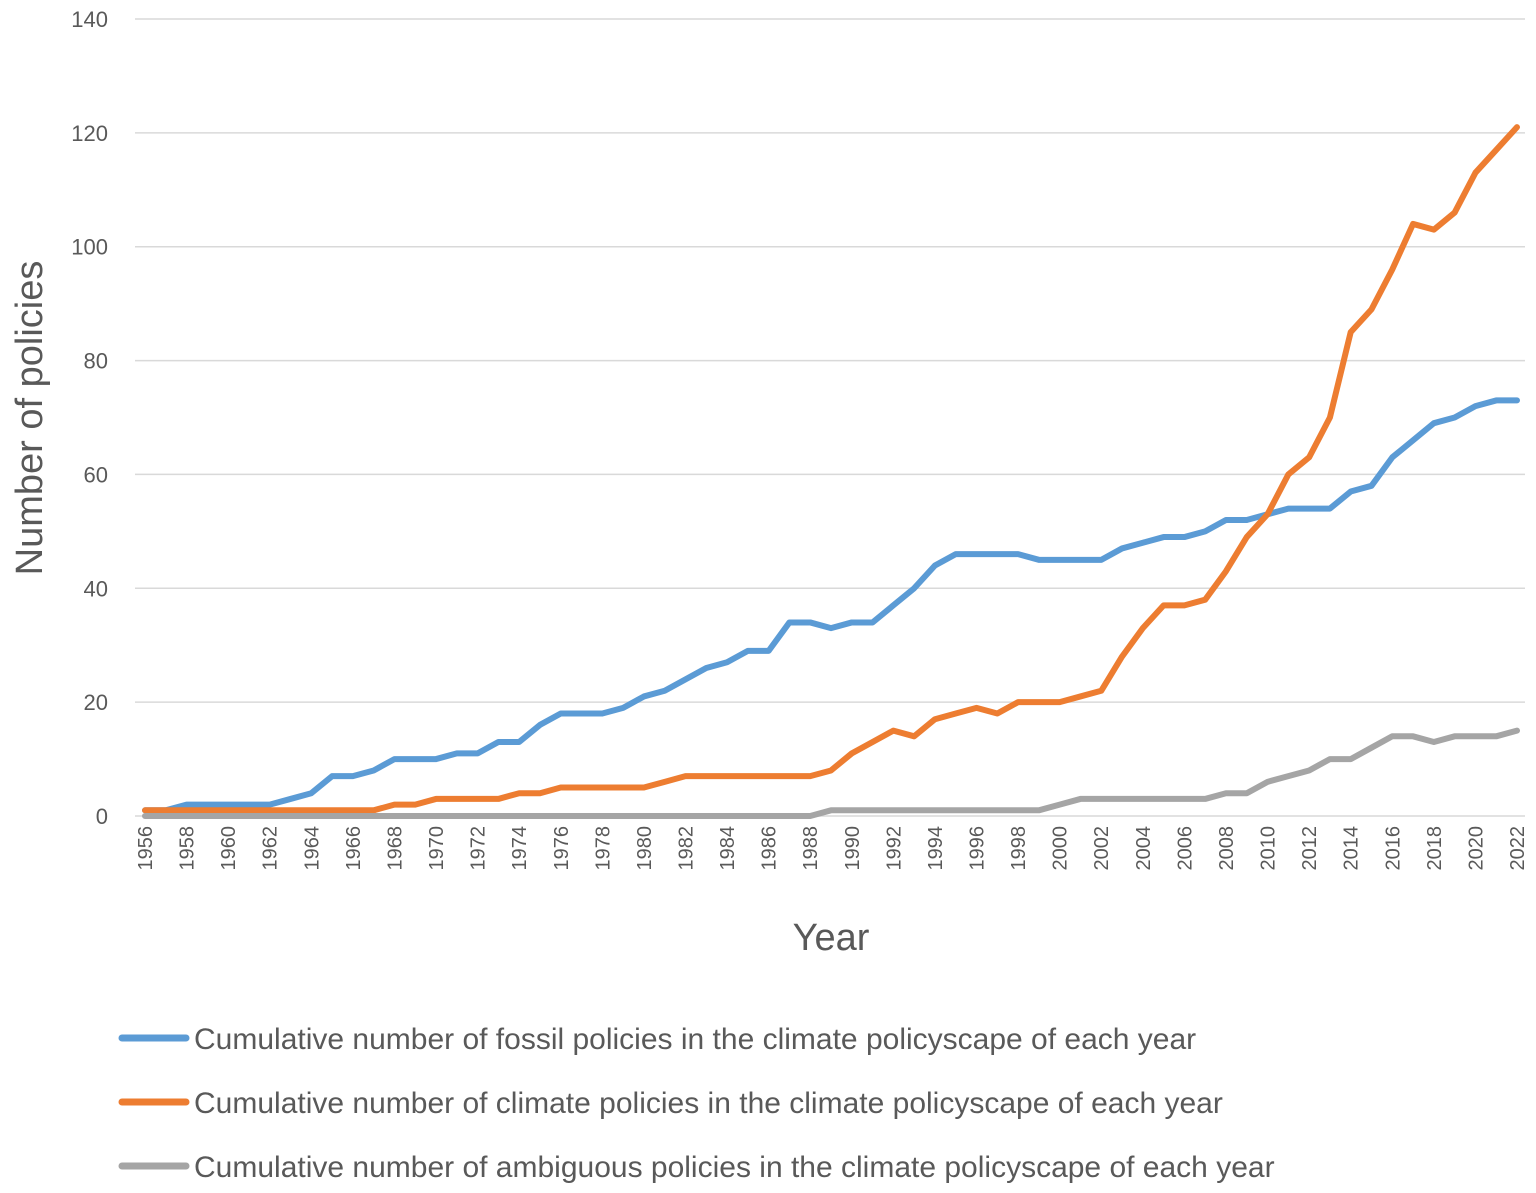 This screenshot has width=1536, height=1193. What do you see at coordinates (1352, 848) in the screenshot?
I see `x-tick-label: 2014` at bounding box center [1352, 848].